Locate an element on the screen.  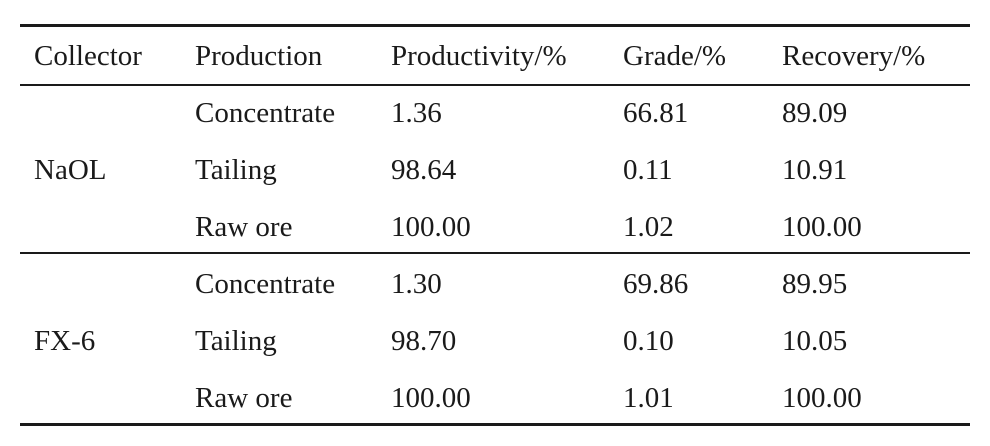
header-productivity: Productivity/% is located at coordinates (479, 56).